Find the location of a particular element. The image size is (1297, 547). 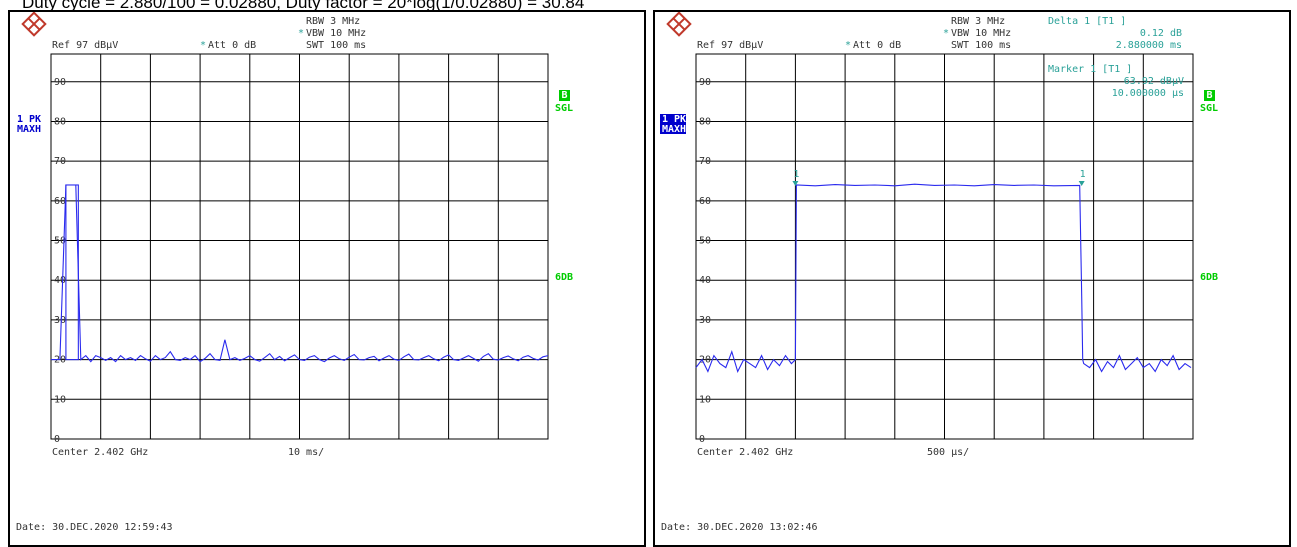

span-per-division-label: 500 µs/ is located at coordinates (948, 452).